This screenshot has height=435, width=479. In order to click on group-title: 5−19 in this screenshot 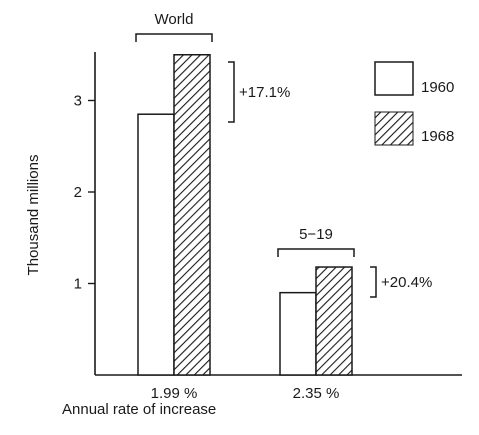, I will do `click(316, 234)`.